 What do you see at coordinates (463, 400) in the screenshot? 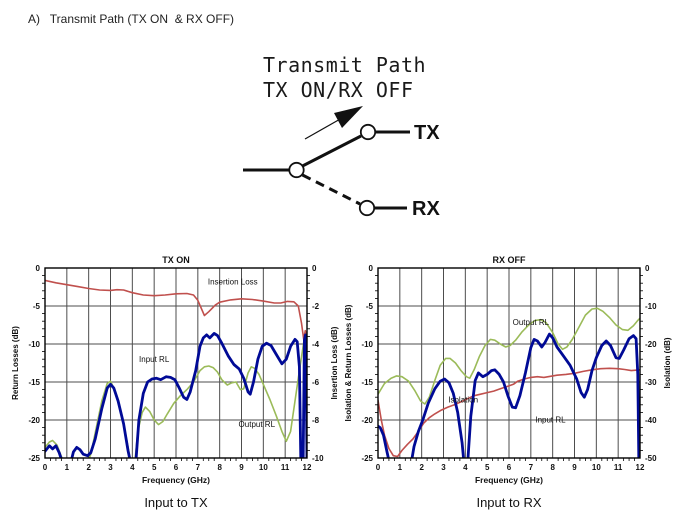
I see `curve-label: Isolation` at bounding box center [463, 400].